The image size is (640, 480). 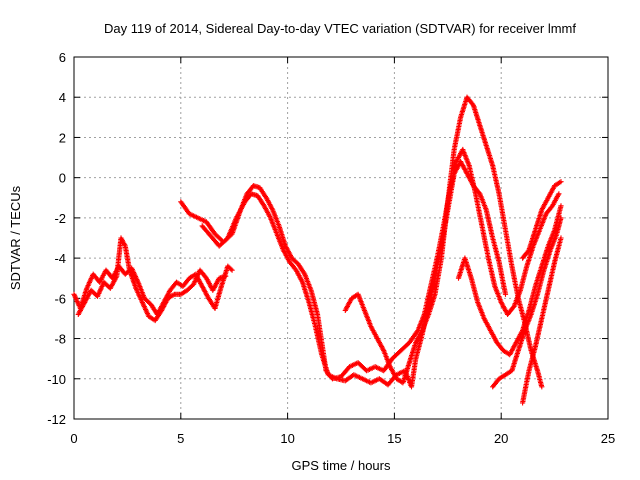 I want to click on series-track-f, so click(x=509, y=280).